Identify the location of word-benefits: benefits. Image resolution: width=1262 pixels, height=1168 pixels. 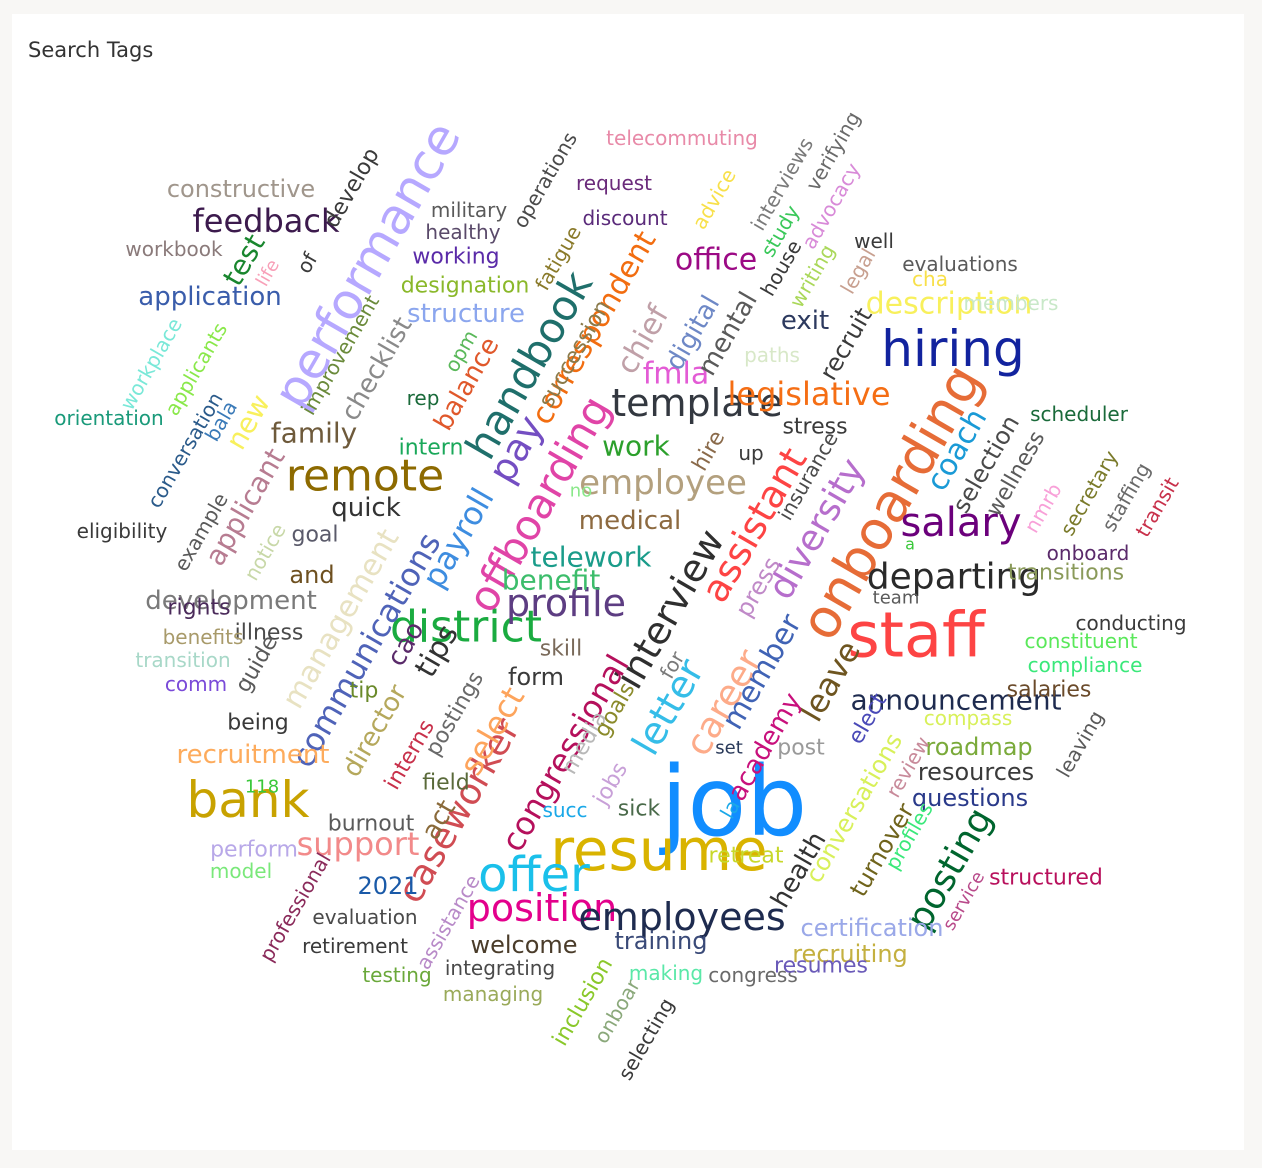
(203, 637).